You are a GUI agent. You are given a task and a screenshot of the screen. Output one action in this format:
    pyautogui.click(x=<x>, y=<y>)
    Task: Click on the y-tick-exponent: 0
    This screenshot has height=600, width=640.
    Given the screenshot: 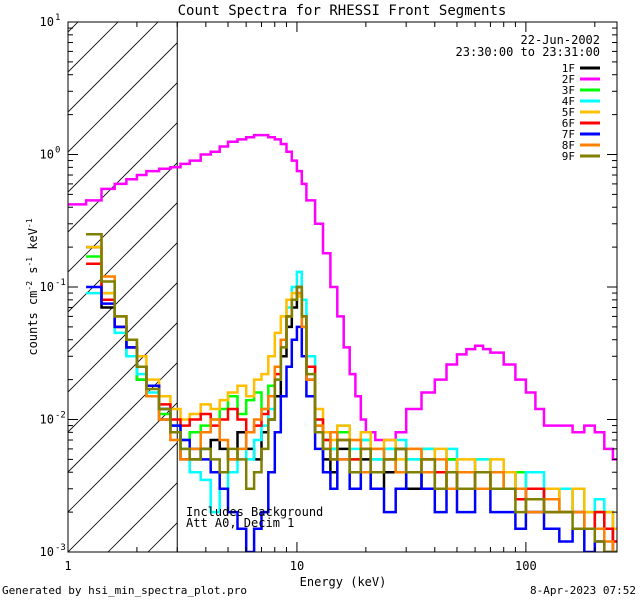 What is the action you would take?
    pyautogui.click(x=57, y=151)
    